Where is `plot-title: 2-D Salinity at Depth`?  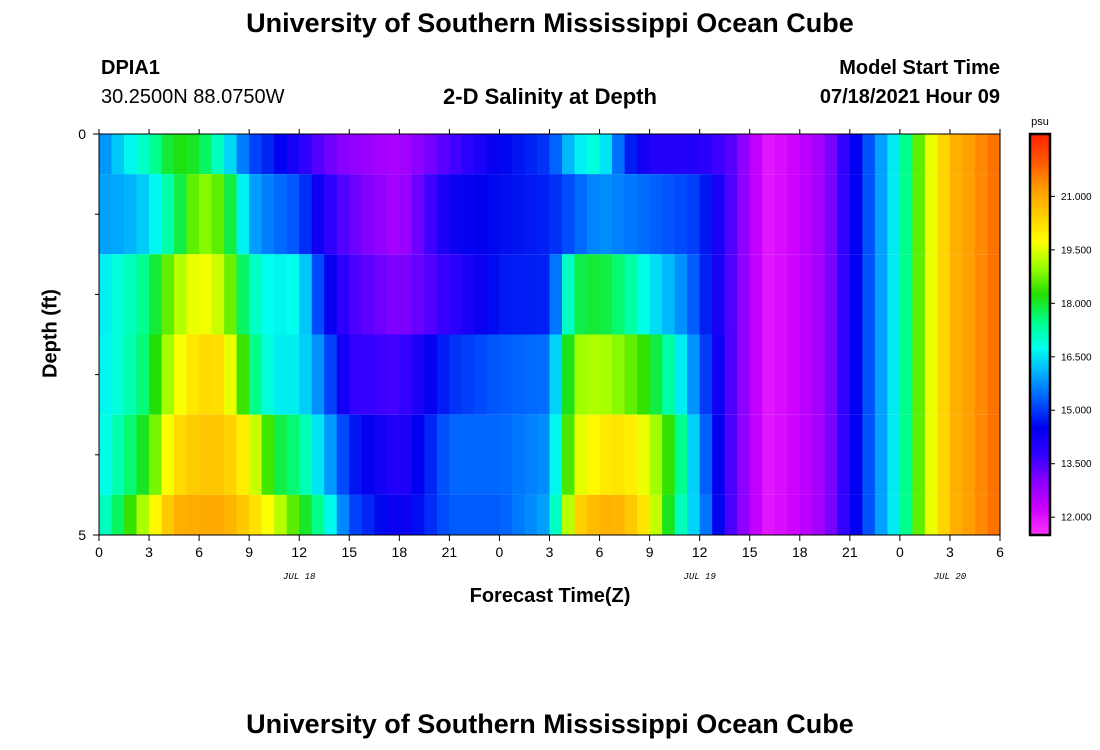
plot-title: 2-D Salinity at Depth is located at coordinates (550, 96).